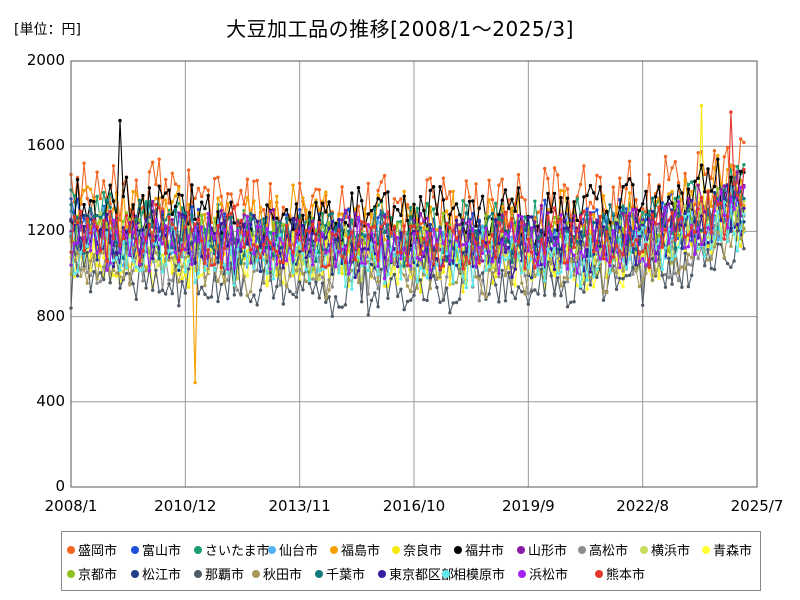 The image size is (800, 600). What do you see at coordinates (71, 506) in the screenshot?
I see `x-tick-label: 2008/1` at bounding box center [71, 506].